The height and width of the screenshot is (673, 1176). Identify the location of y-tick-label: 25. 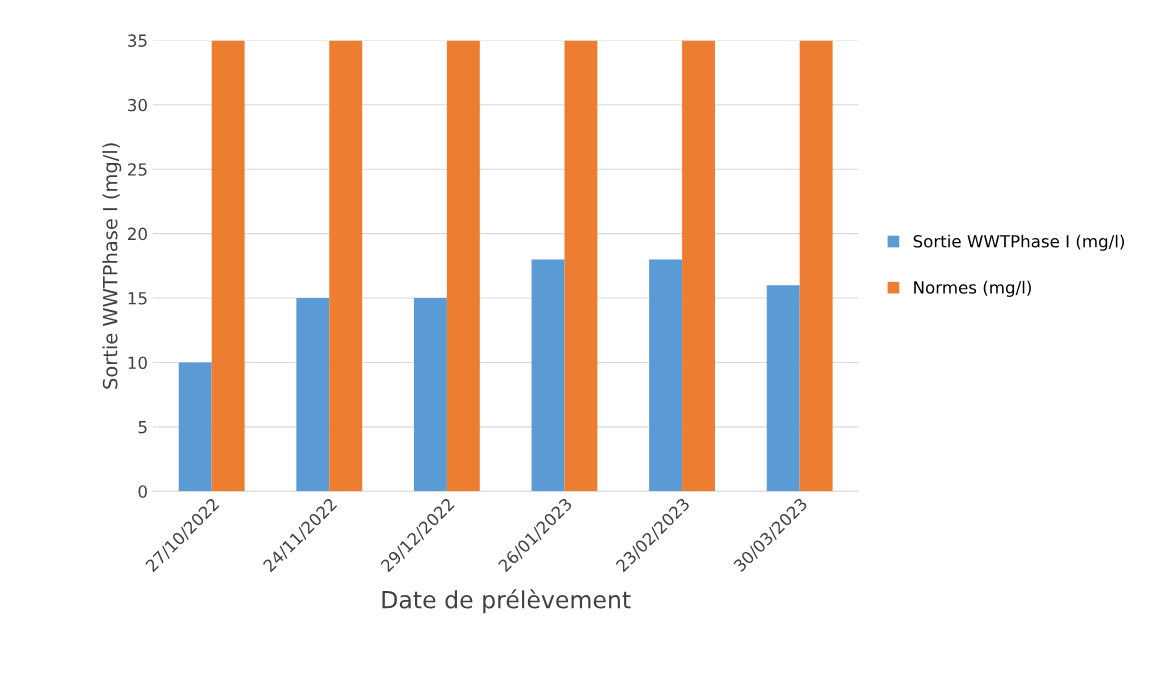
(137, 169).